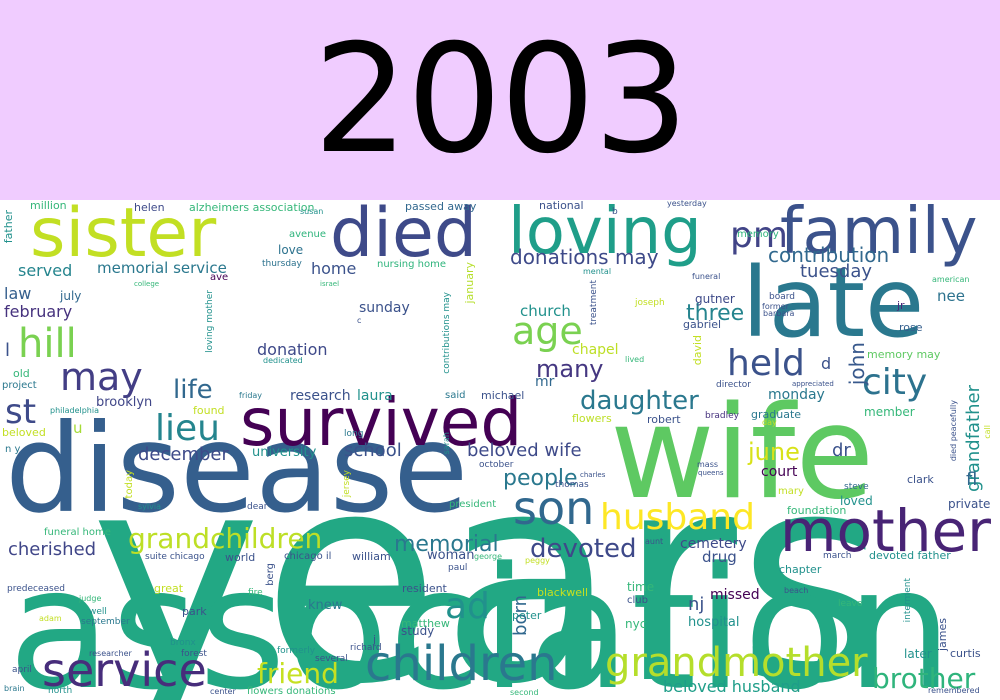 This screenshot has width=1000, height=700. What do you see at coordinates (524, 692) in the screenshot?
I see `cloud-word-second: second` at bounding box center [524, 692].